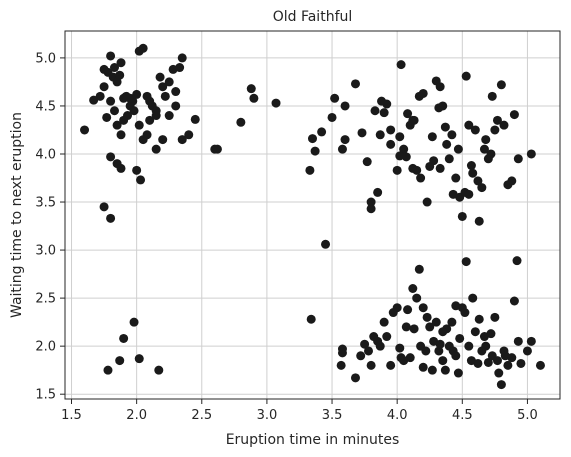 The image size is (571, 457). I want to click on y-axis-label: Waiting time to next eruption, so click(17, 215).